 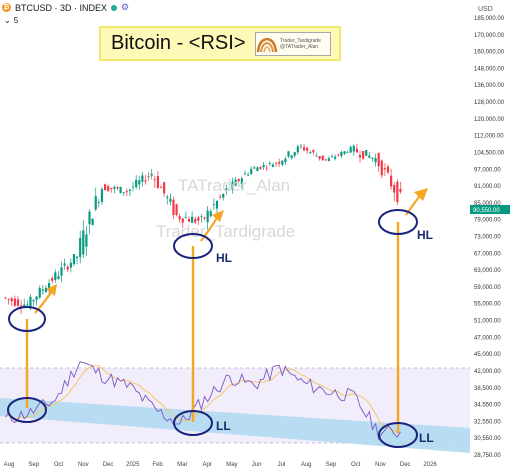 I want to click on arrowhead-1-icon, so click(x=51, y=290).